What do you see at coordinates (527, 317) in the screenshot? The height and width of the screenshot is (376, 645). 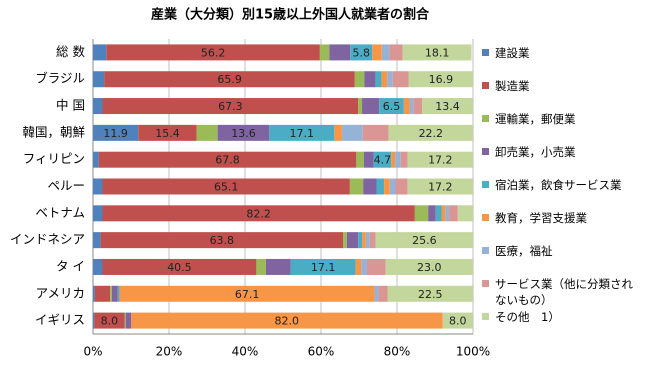 I see `legend-label: その他 1）` at bounding box center [527, 317].